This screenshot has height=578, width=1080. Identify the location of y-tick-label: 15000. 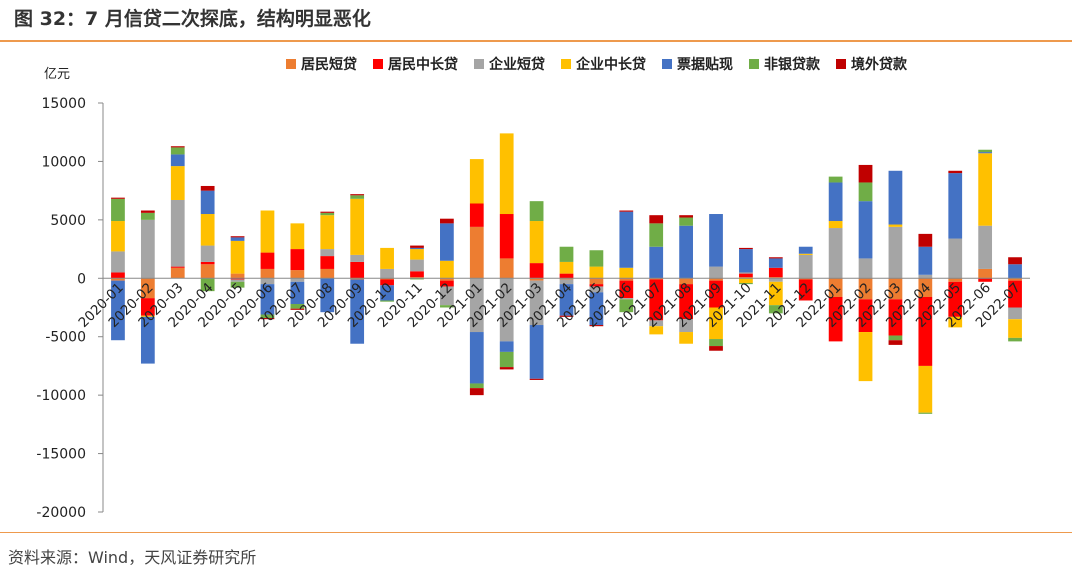
(63, 104).